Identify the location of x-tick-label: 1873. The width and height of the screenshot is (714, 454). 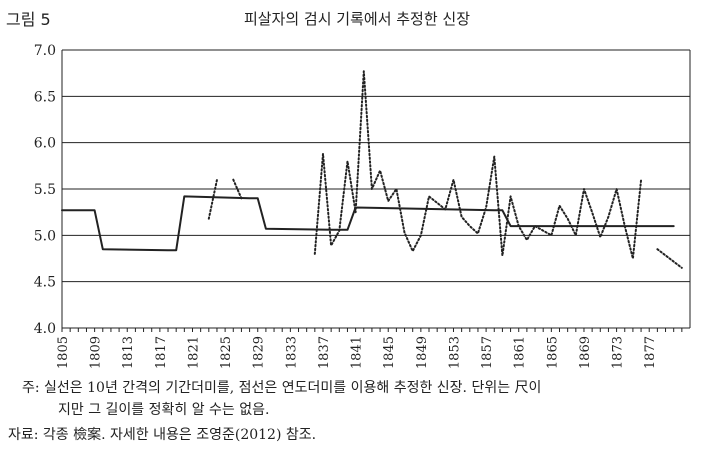
(618, 352).